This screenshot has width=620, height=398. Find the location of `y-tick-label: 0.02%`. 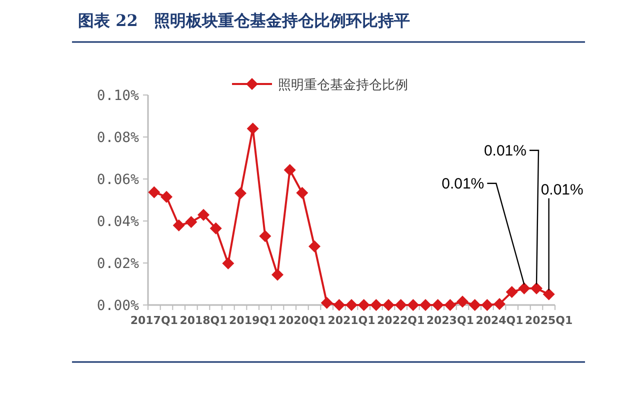

y-tick-label: 0.02% is located at coordinates (118, 264).